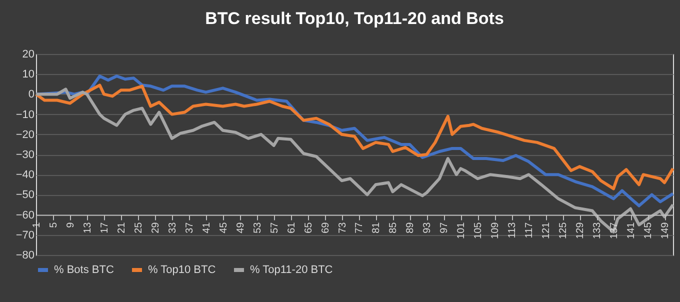  Describe the element at coordinates (648, 230) in the screenshot. I see `x-tick-label: 145` at that location.